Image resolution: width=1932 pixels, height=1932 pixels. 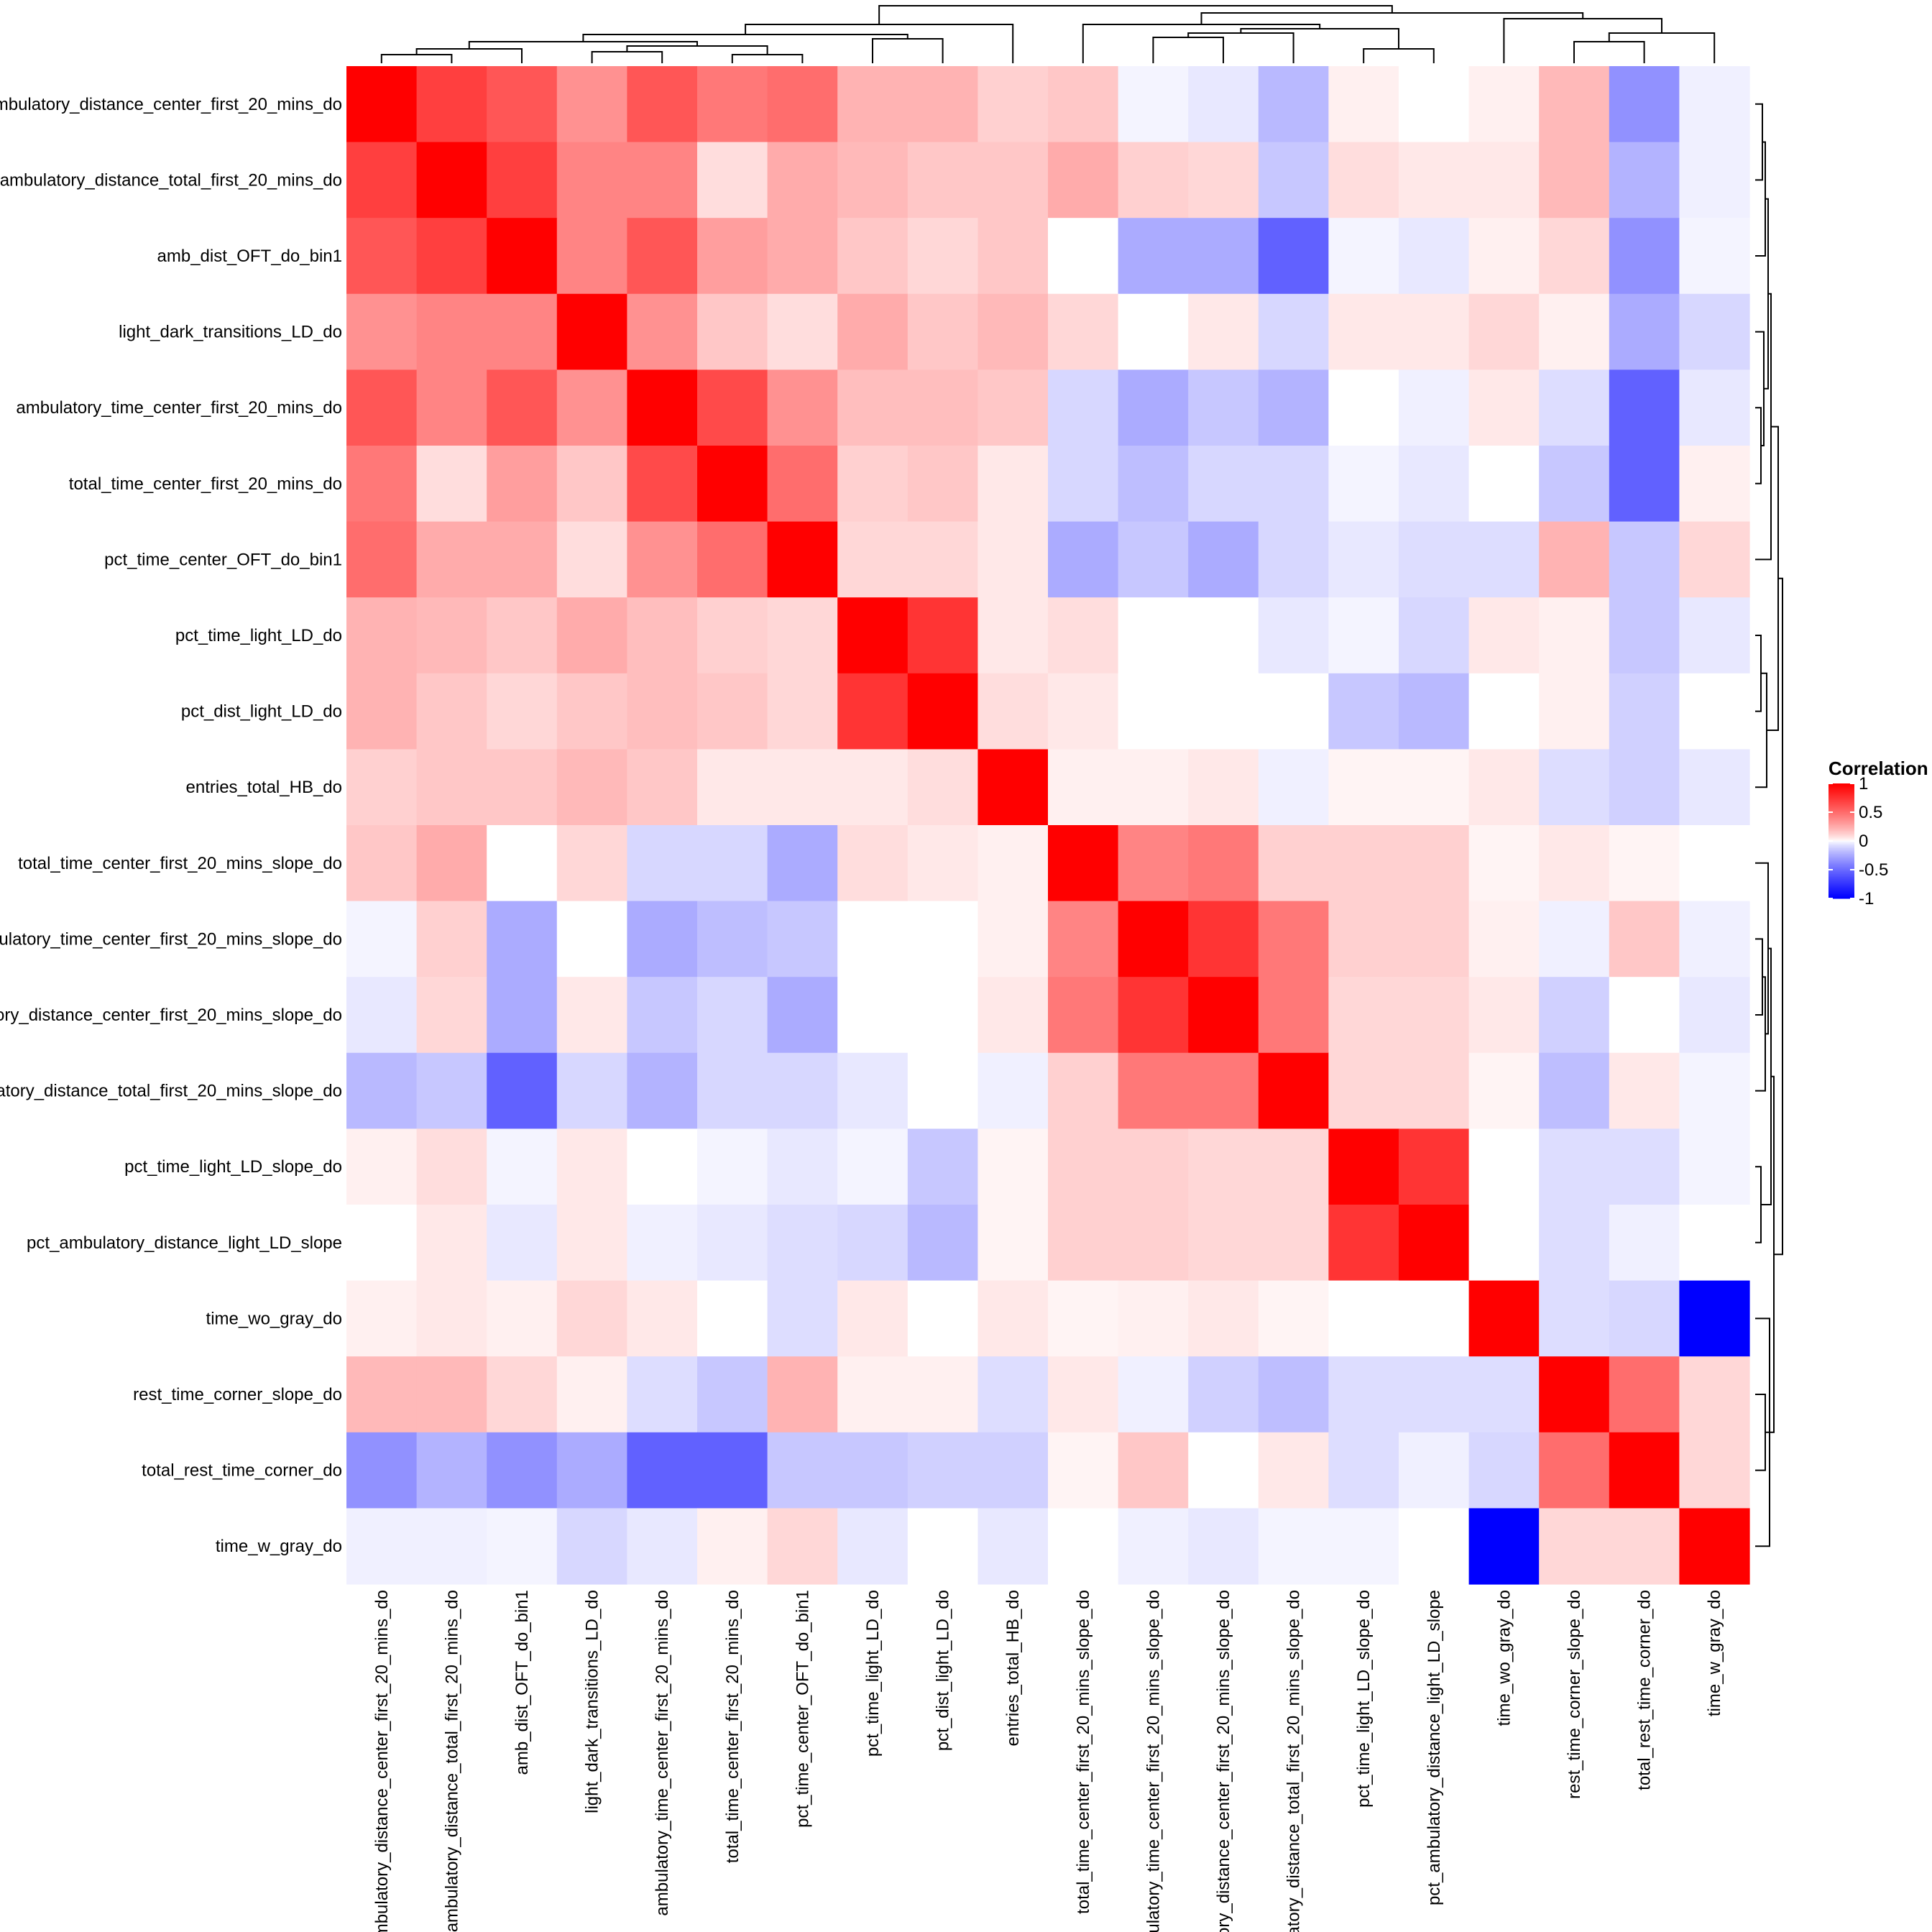 What do you see at coordinates (1434, 1747) in the screenshot?
I see `column-label: pct_ambulatory_distance_light_LD_slope` at bounding box center [1434, 1747].